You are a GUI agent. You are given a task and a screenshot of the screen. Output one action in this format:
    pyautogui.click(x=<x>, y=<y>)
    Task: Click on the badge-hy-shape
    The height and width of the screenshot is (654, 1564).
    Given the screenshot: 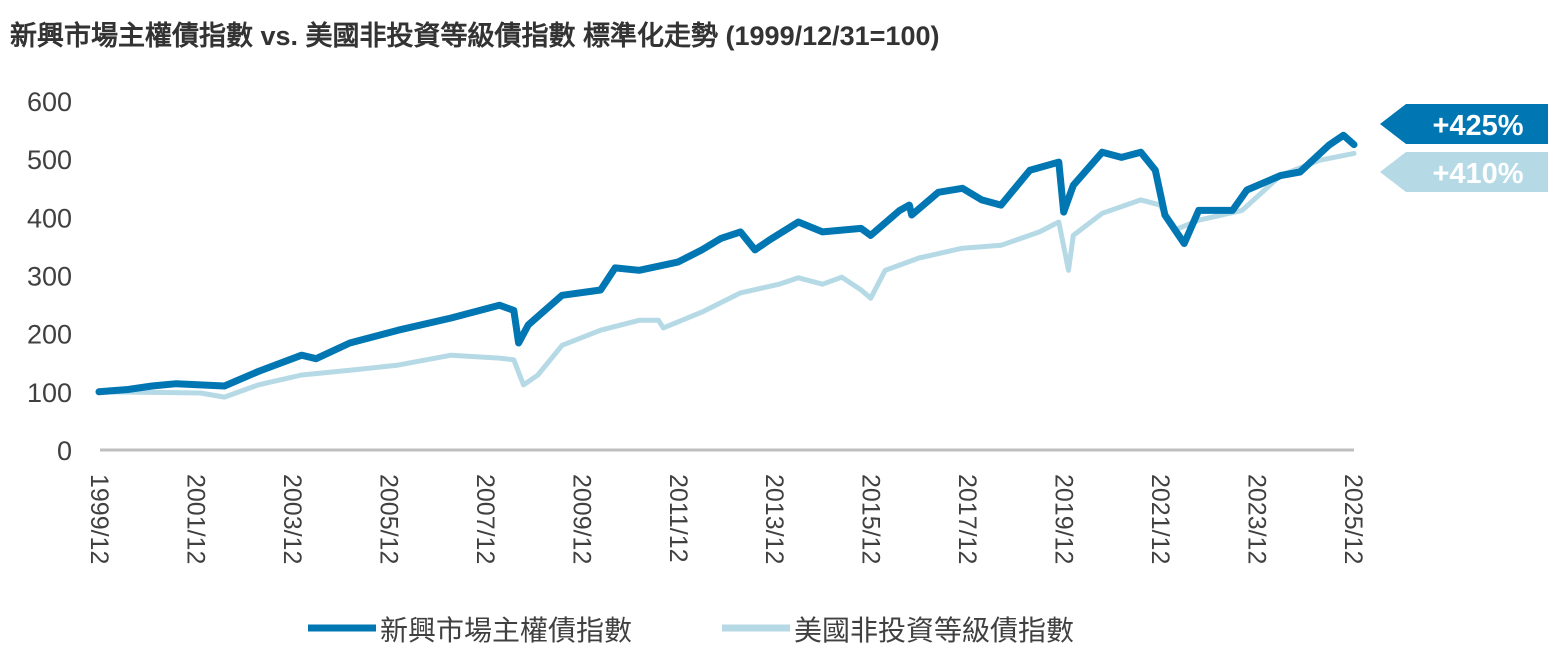 What is the action you would take?
    pyautogui.click(x=1464, y=172)
    